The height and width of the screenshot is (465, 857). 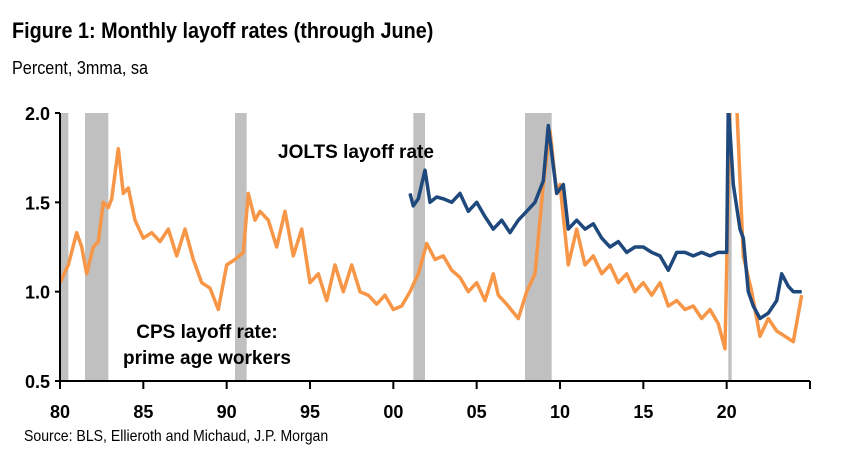 I want to click on x-tick-label: 15, so click(x=643, y=412).